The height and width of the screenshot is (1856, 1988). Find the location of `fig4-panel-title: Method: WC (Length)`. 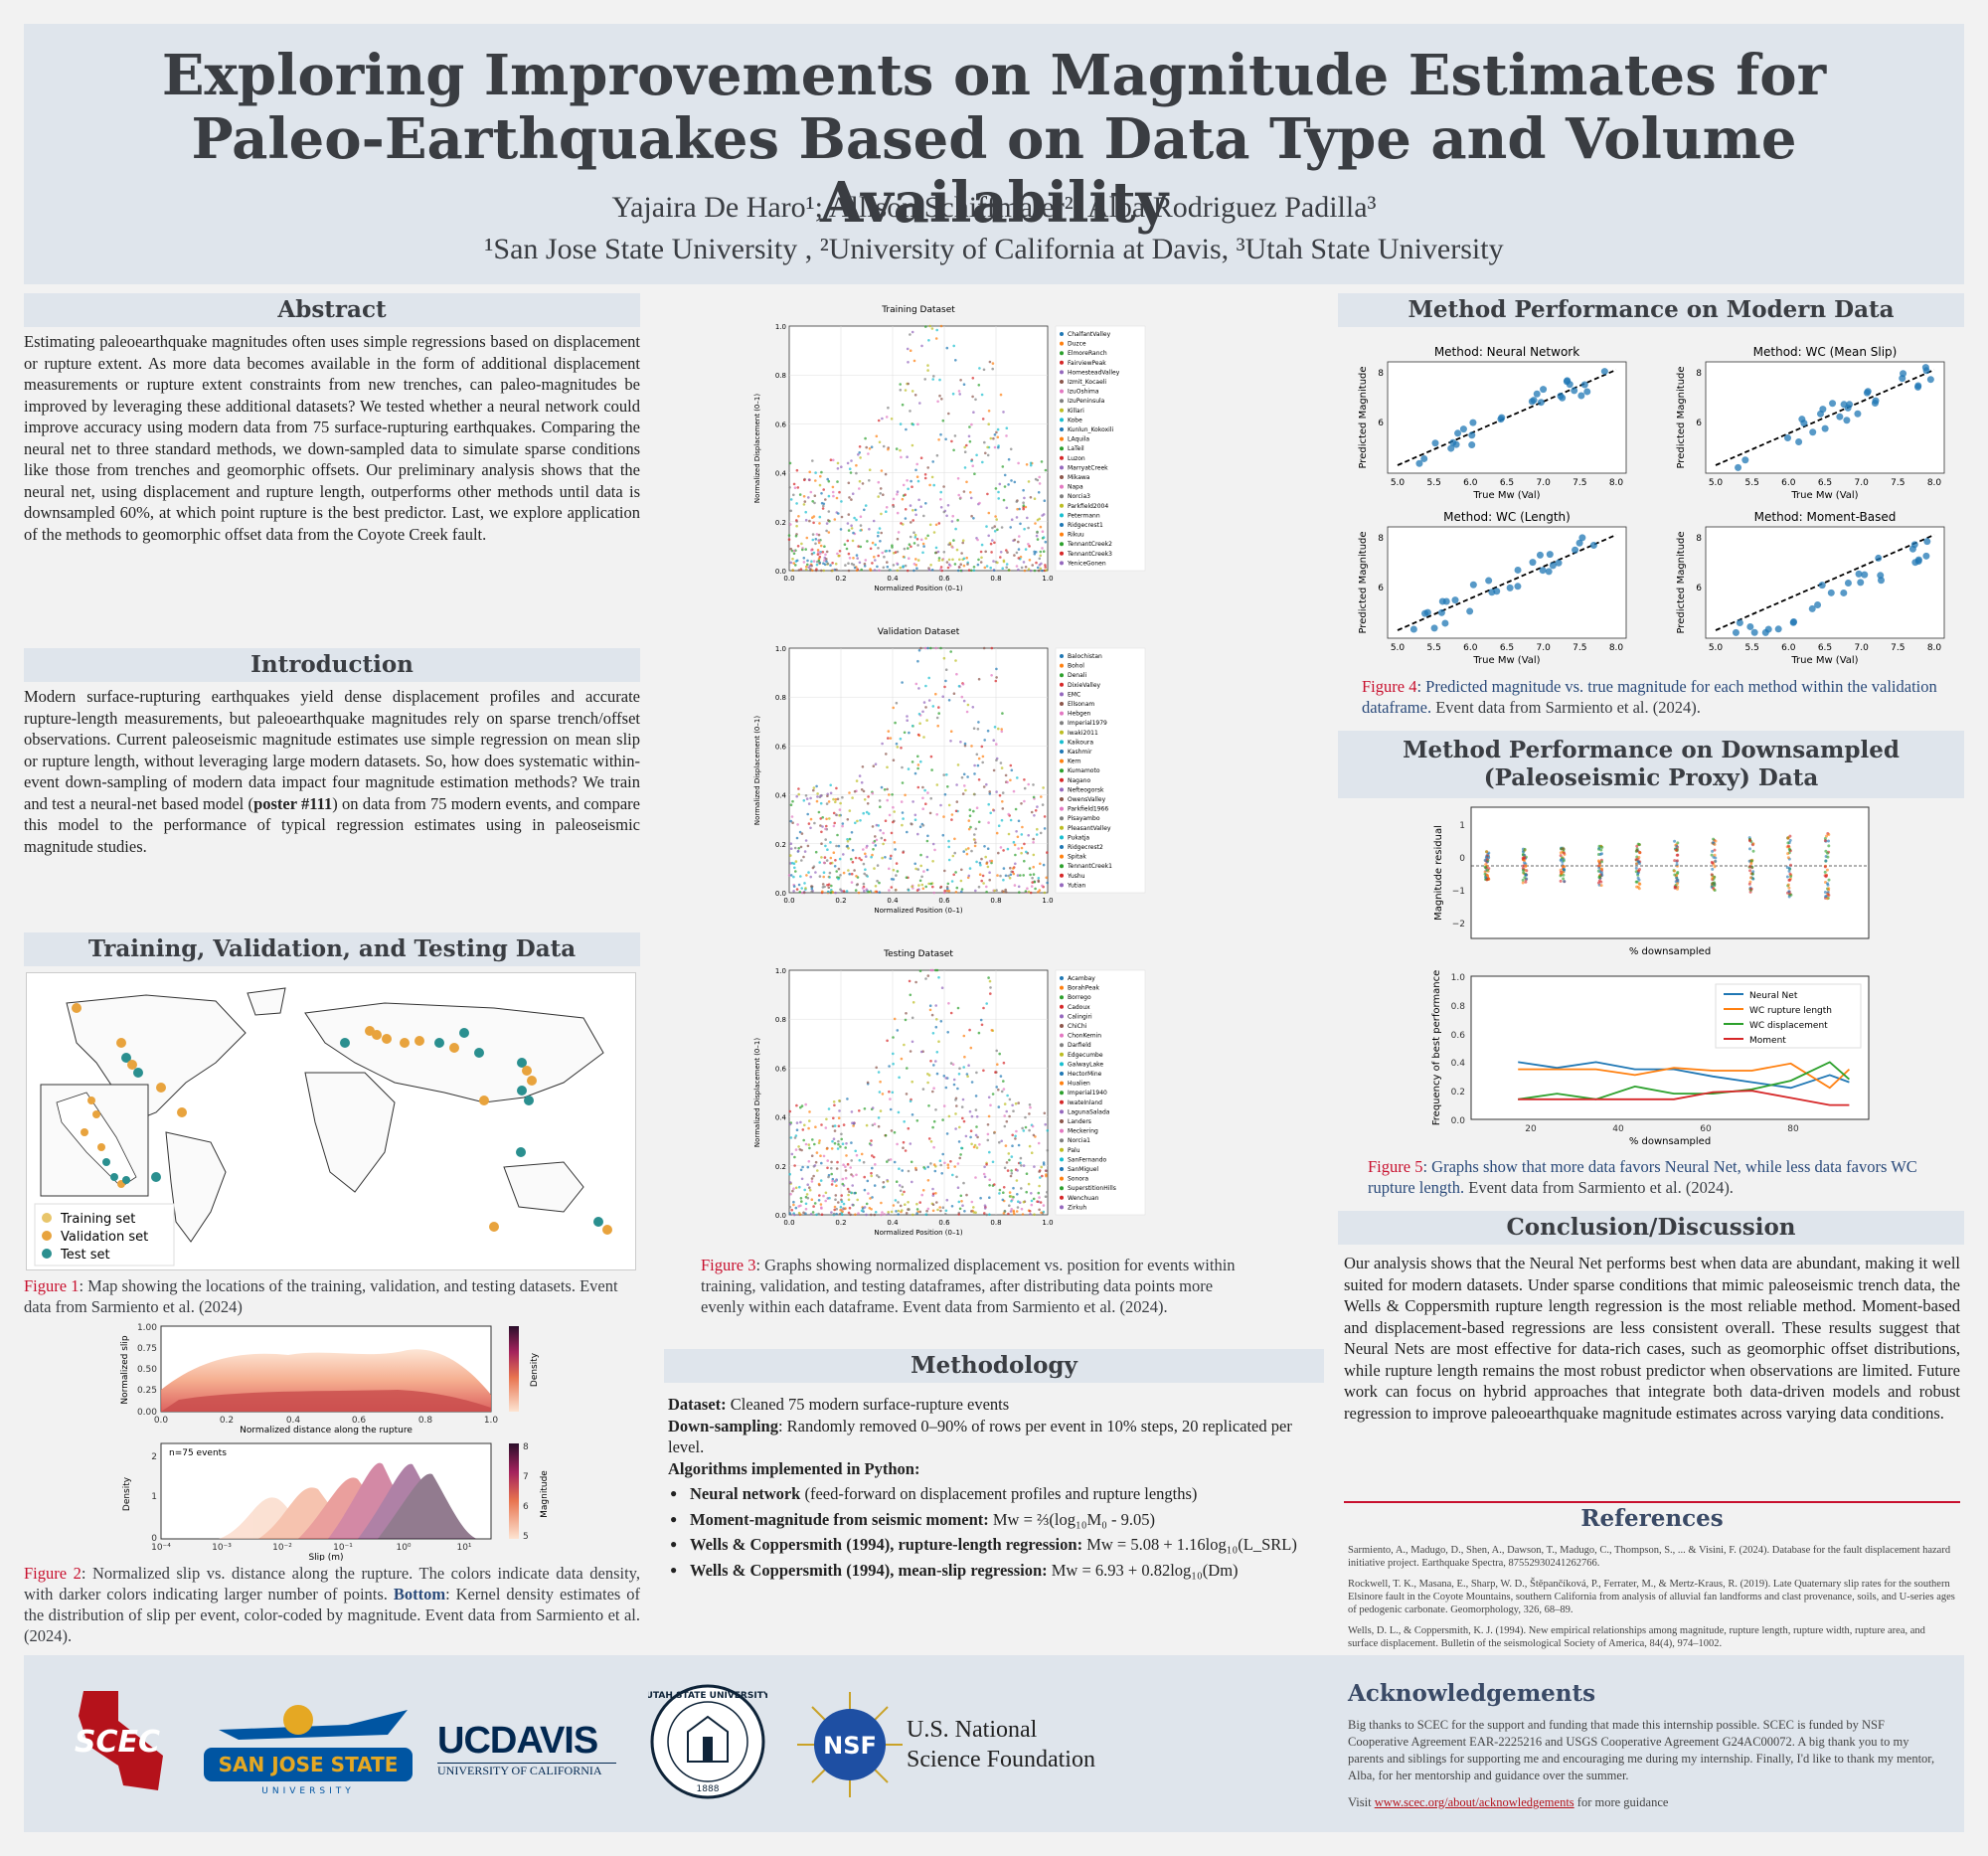

fig4-panel-title: Method: WC (Length) is located at coordinates (1507, 517).